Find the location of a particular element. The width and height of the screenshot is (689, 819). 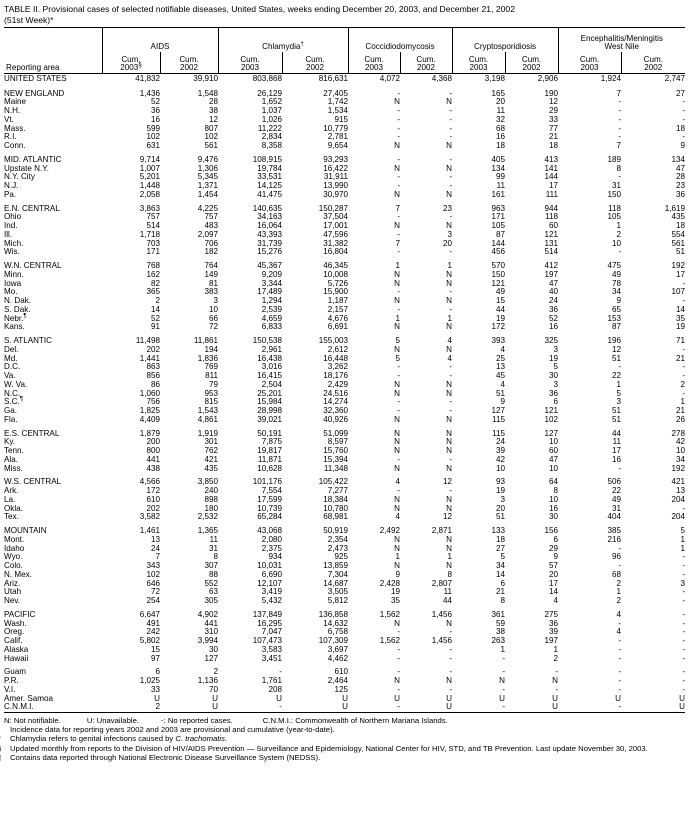

footnote-section-symbol: § is located at coordinates (5, 748).